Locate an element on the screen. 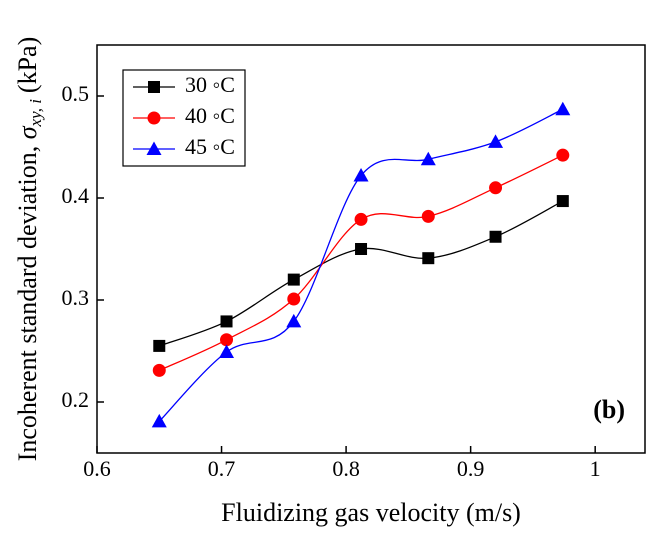 This screenshot has width=651, height=534. y-tick-label: 0.2 is located at coordinates (76, 399).